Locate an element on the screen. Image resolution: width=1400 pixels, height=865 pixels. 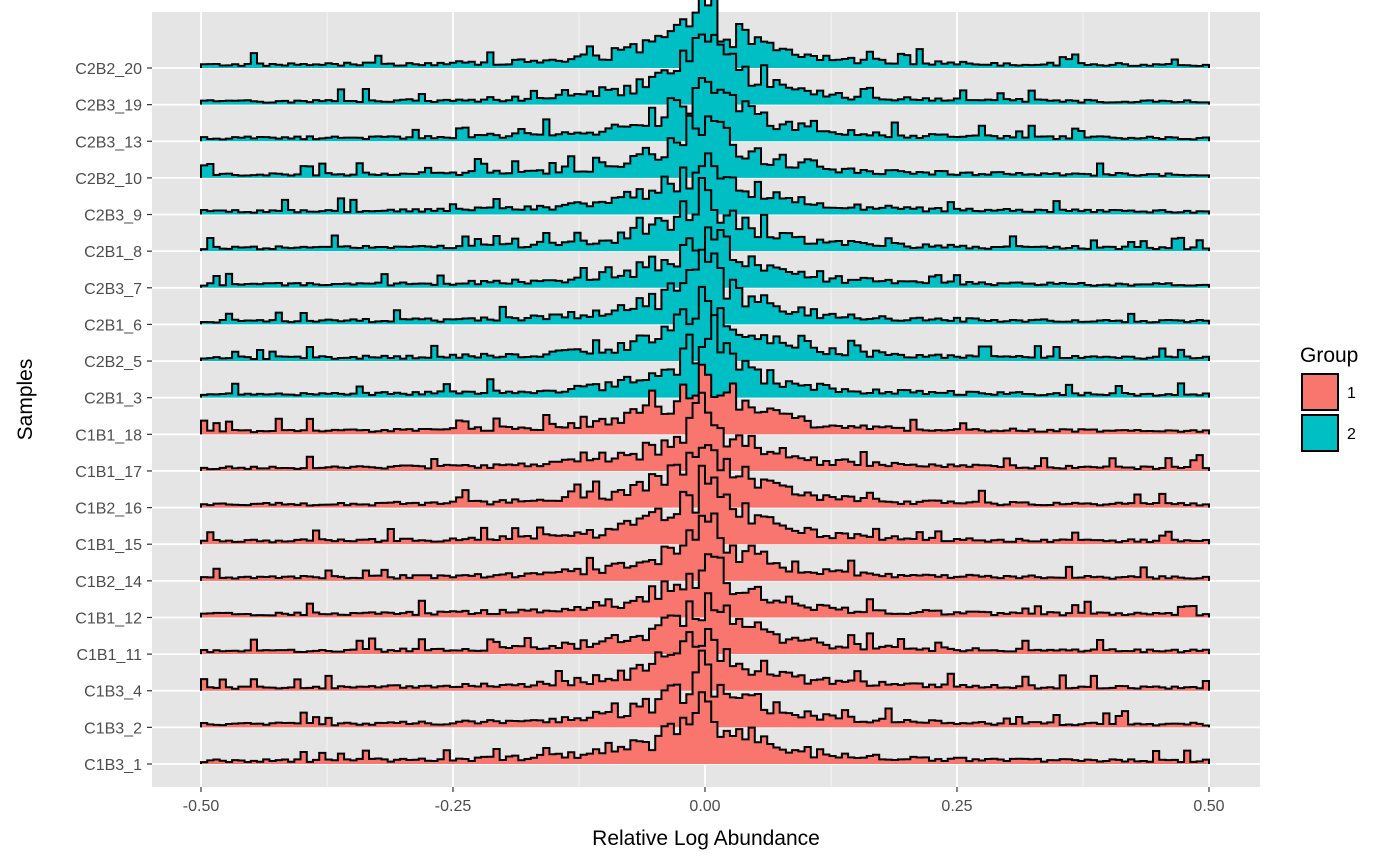
y-tick-label: C2B2_20 is located at coordinates (108, 69).